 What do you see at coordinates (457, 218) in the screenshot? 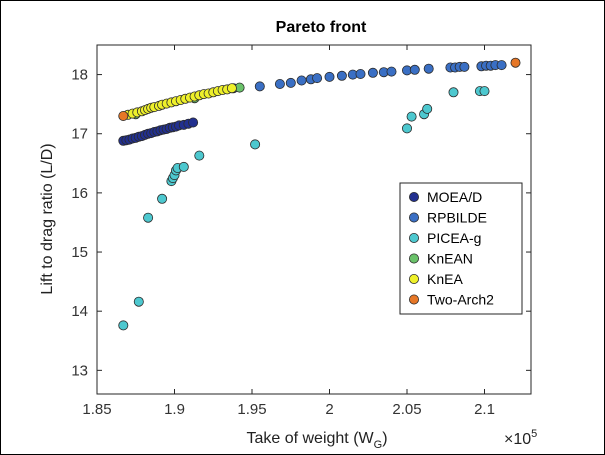
I see `legend-label: RPBILDE` at bounding box center [457, 218].